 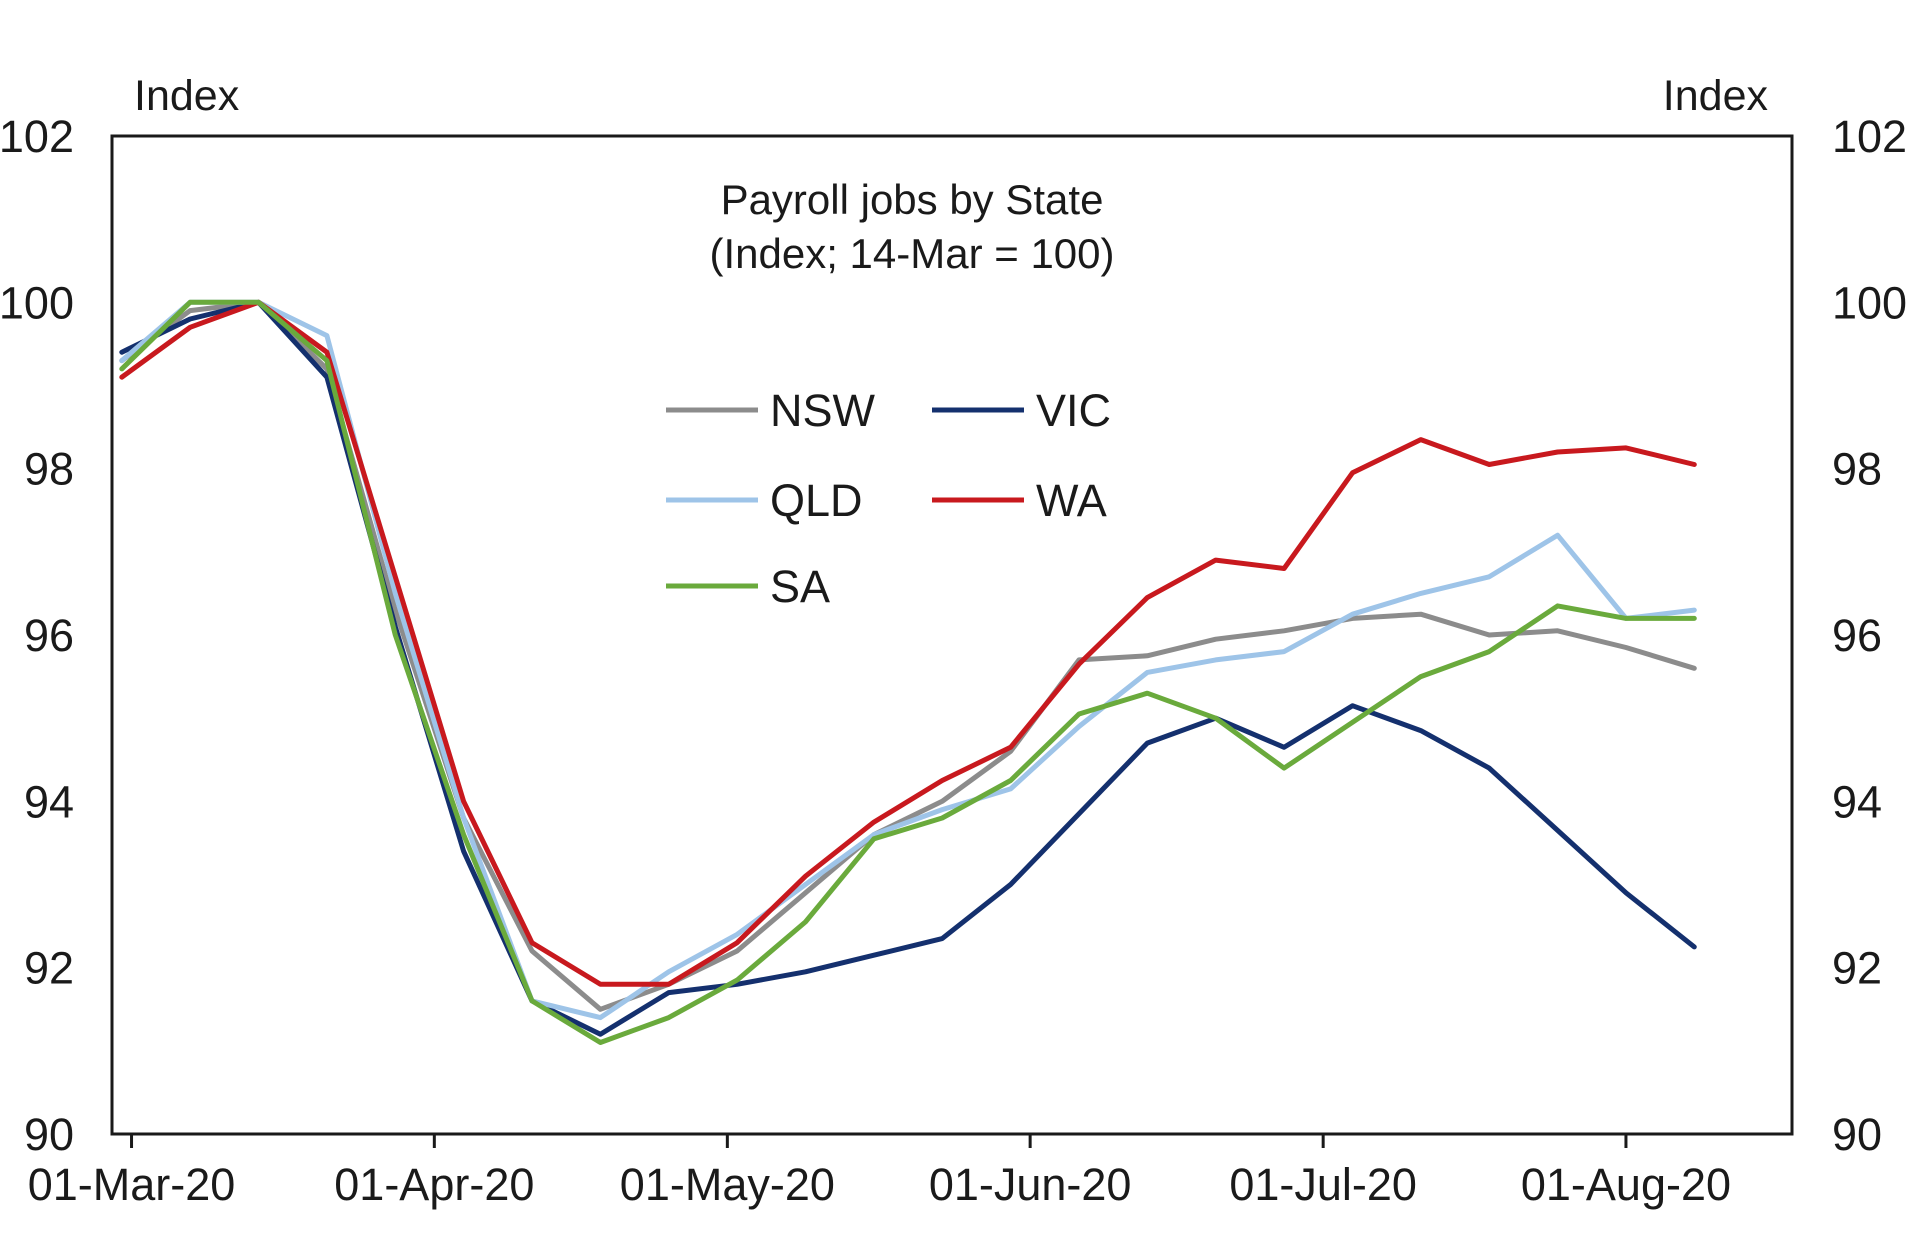 I want to click on x-tick-label: 01-Mar-20, so click(x=132, y=1184).